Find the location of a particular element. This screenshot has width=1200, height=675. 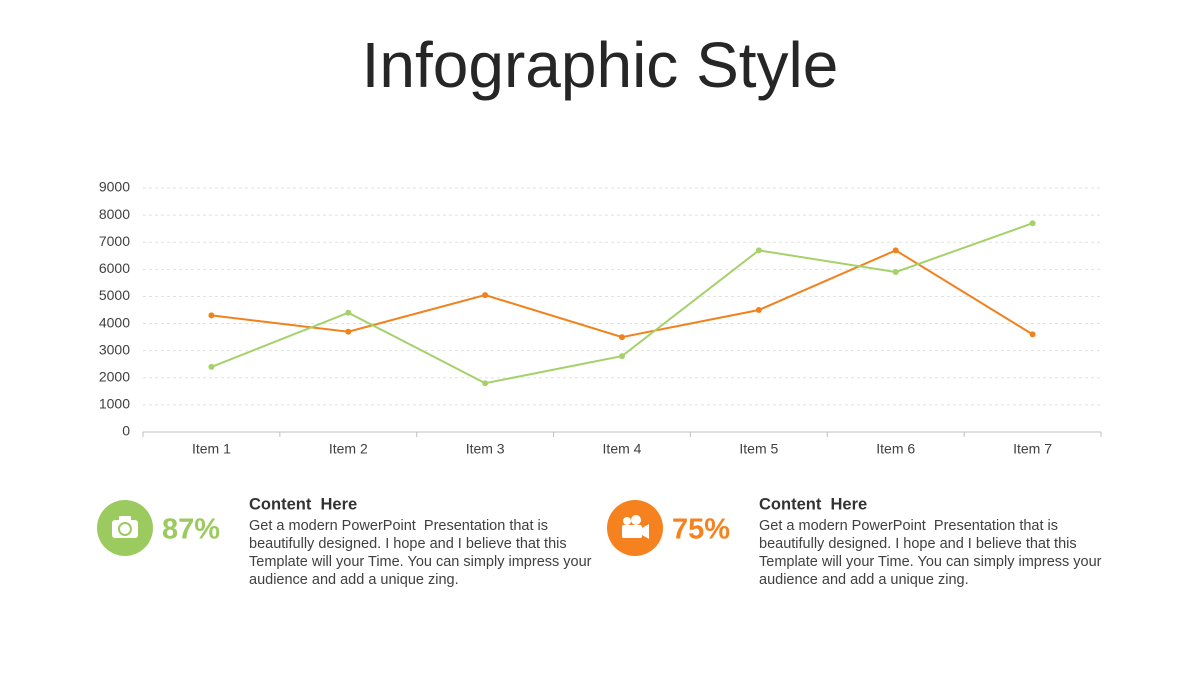

y-tick-label: 0 is located at coordinates (126, 431).